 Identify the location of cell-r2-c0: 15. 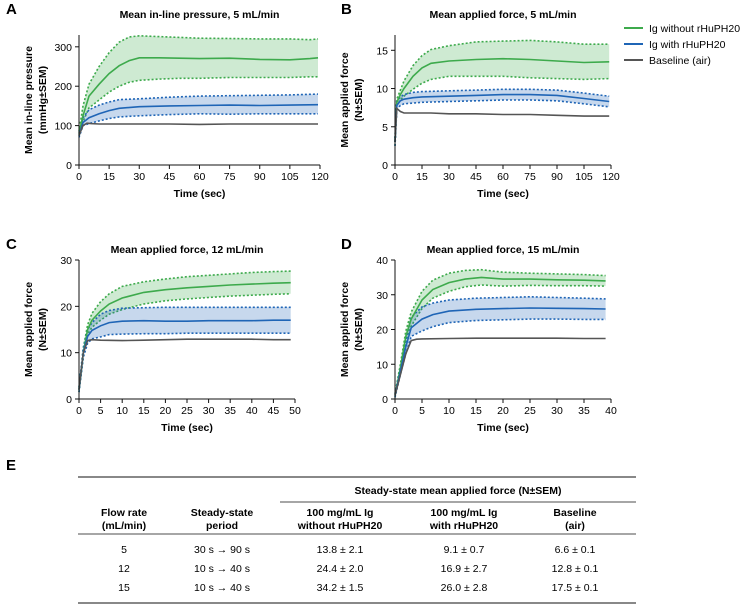
(124, 588).